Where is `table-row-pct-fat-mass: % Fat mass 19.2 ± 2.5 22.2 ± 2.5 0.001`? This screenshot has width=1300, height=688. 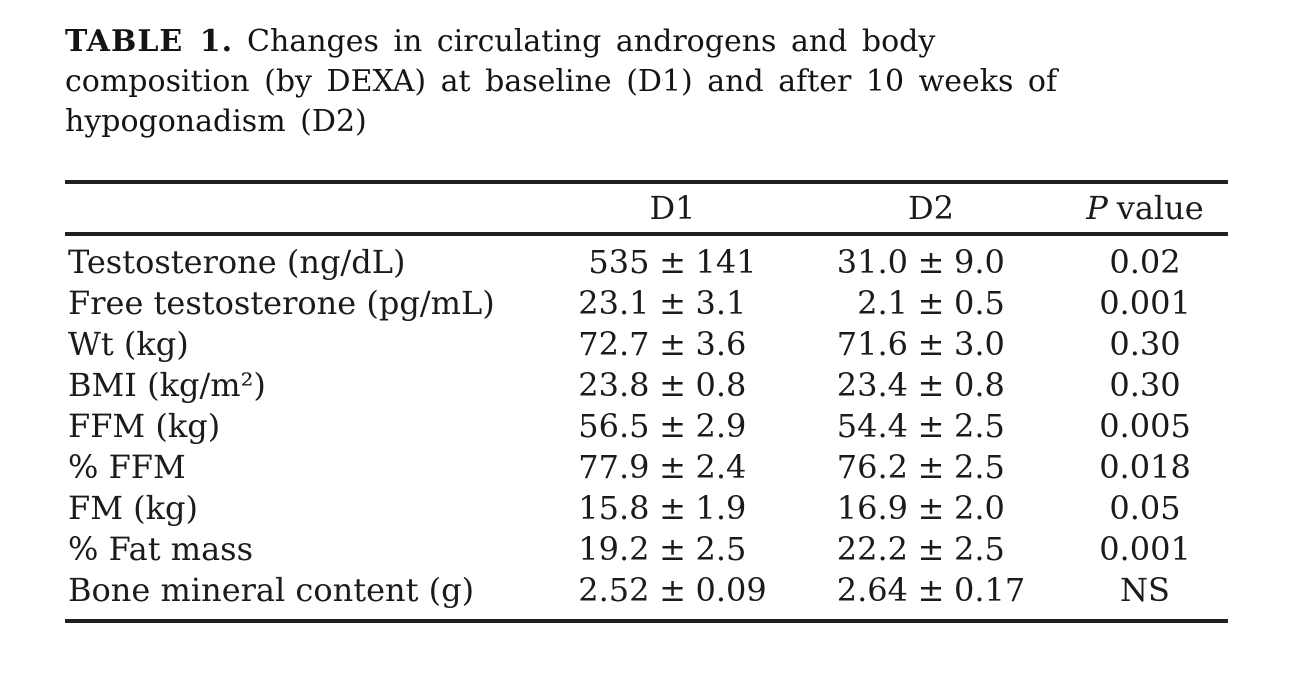 table-row-pct-fat-mass: % Fat mass 19.2 ± 2.5 22.2 ± 2.5 0.001 is located at coordinates (646, 549).